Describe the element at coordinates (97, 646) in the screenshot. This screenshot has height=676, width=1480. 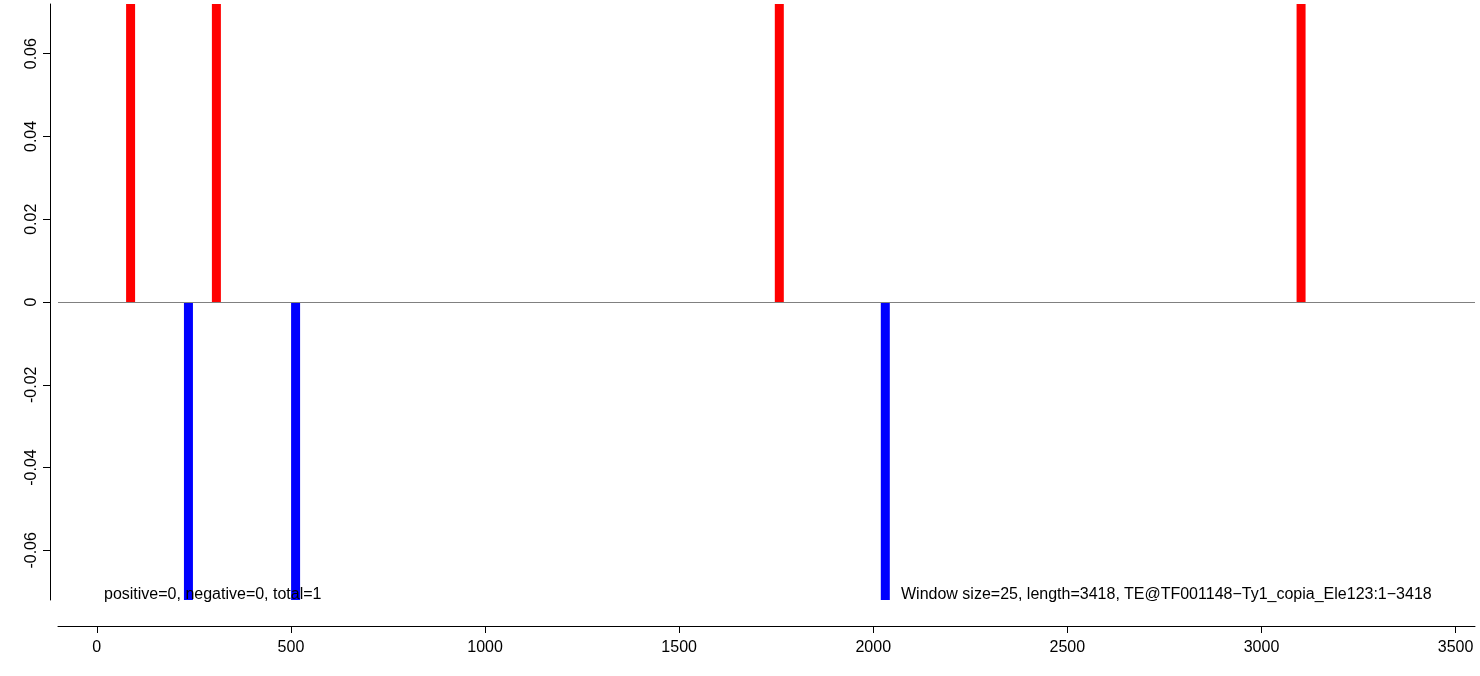
I see `x-tick-label: 0` at that location.